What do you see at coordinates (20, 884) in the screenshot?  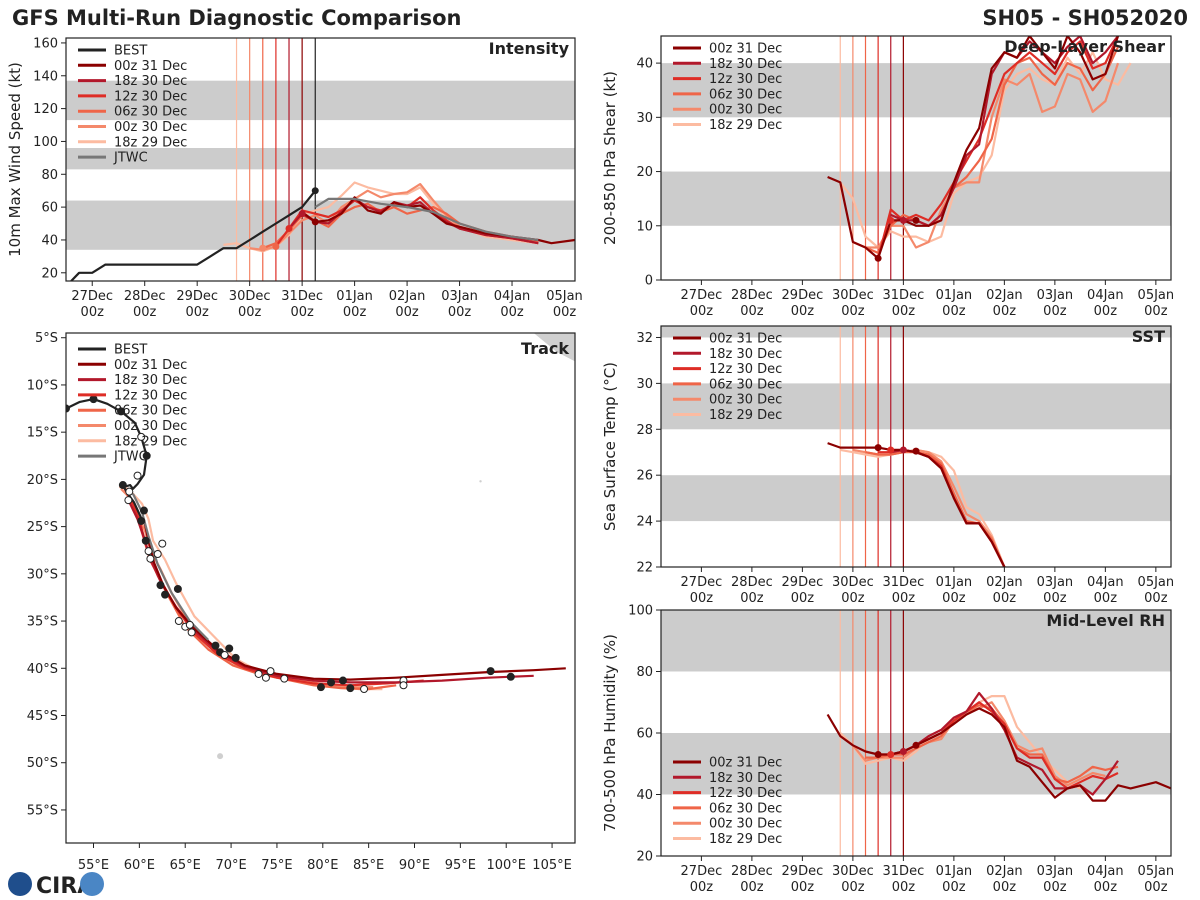 I see `logo-globe-icon` at bounding box center [20, 884].